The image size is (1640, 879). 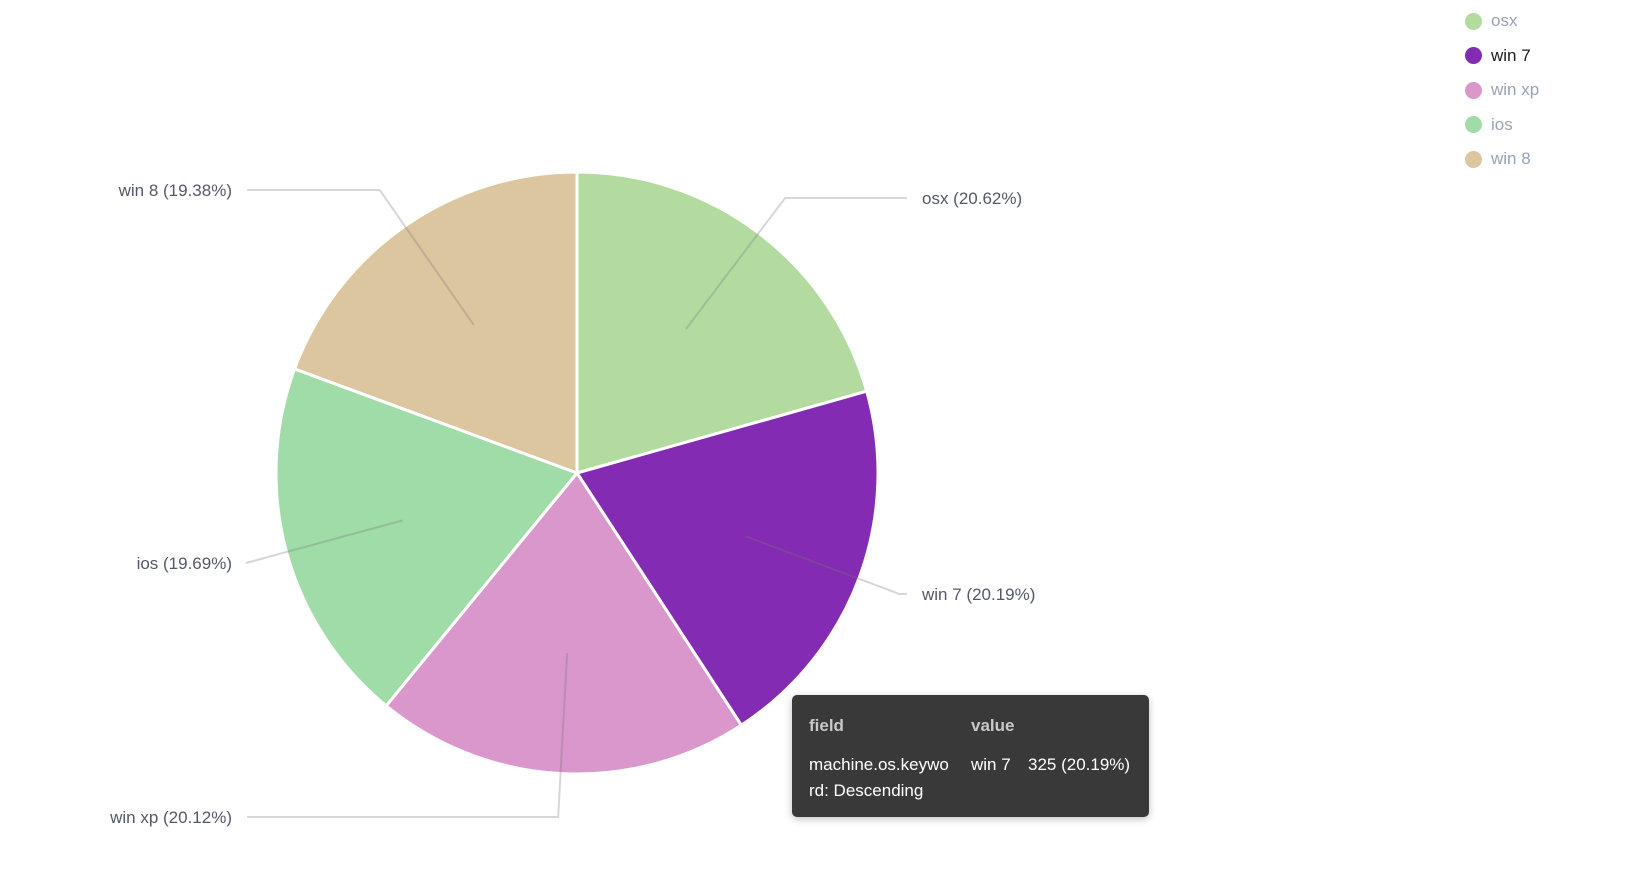 I want to click on slice-label-win-xp: win xp (20.12%), so click(x=170, y=817).